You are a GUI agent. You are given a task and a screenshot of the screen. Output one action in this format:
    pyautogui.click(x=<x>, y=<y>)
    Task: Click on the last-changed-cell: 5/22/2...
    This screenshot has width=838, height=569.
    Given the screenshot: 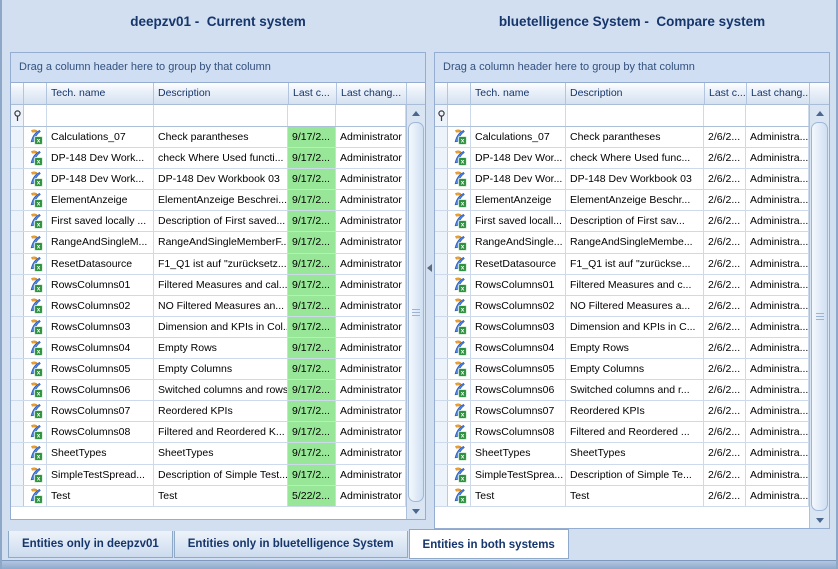 What is the action you would take?
    pyautogui.click(x=312, y=495)
    